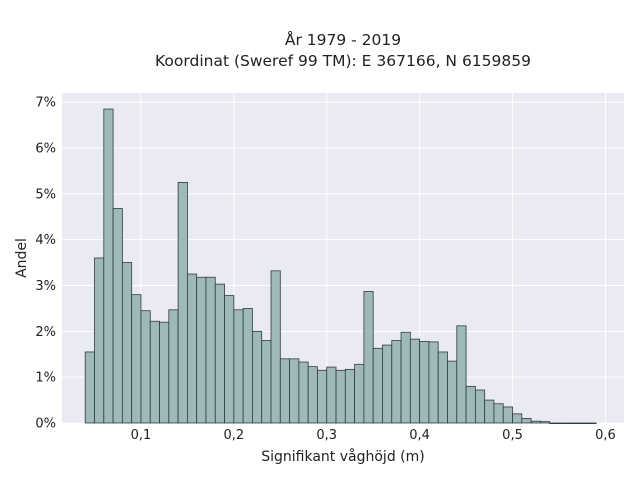  What do you see at coordinates (419, 435) in the screenshot?
I see `x-tick-label: 0,4` at bounding box center [419, 435].